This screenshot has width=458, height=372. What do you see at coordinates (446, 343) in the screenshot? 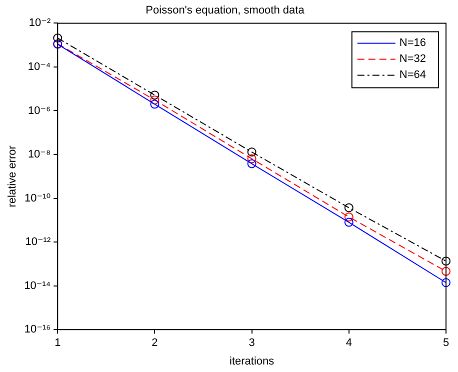
I see `x-tick-label: 5` at bounding box center [446, 343].